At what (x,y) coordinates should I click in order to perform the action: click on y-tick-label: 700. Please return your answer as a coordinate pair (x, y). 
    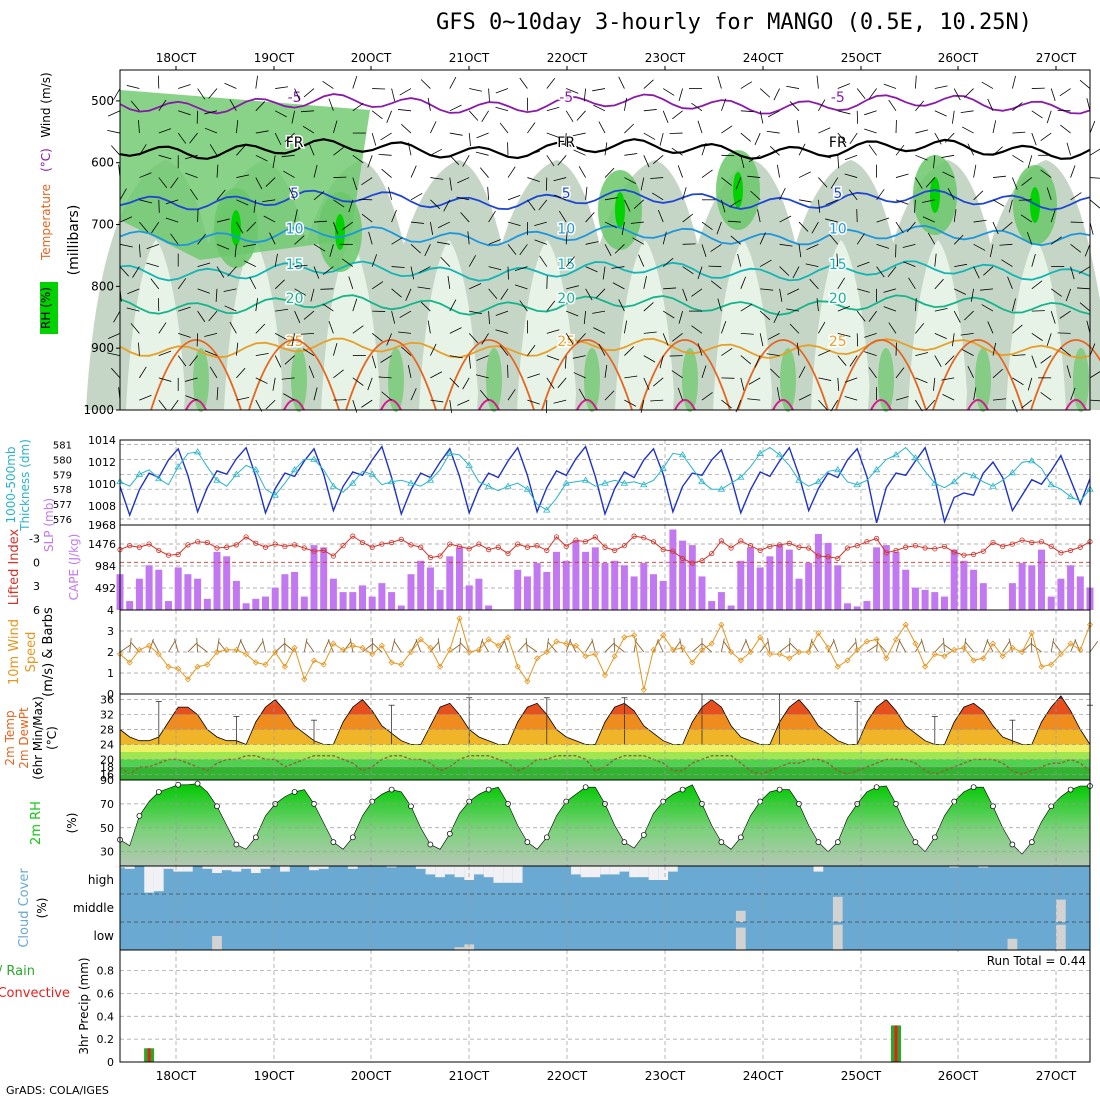
    Looking at the image, I should click on (102, 225).